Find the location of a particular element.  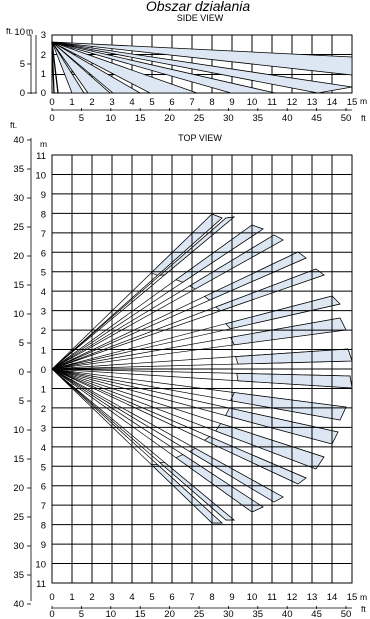

side-bottom-ft-tick: 45 is located at coordinates (316, 118).